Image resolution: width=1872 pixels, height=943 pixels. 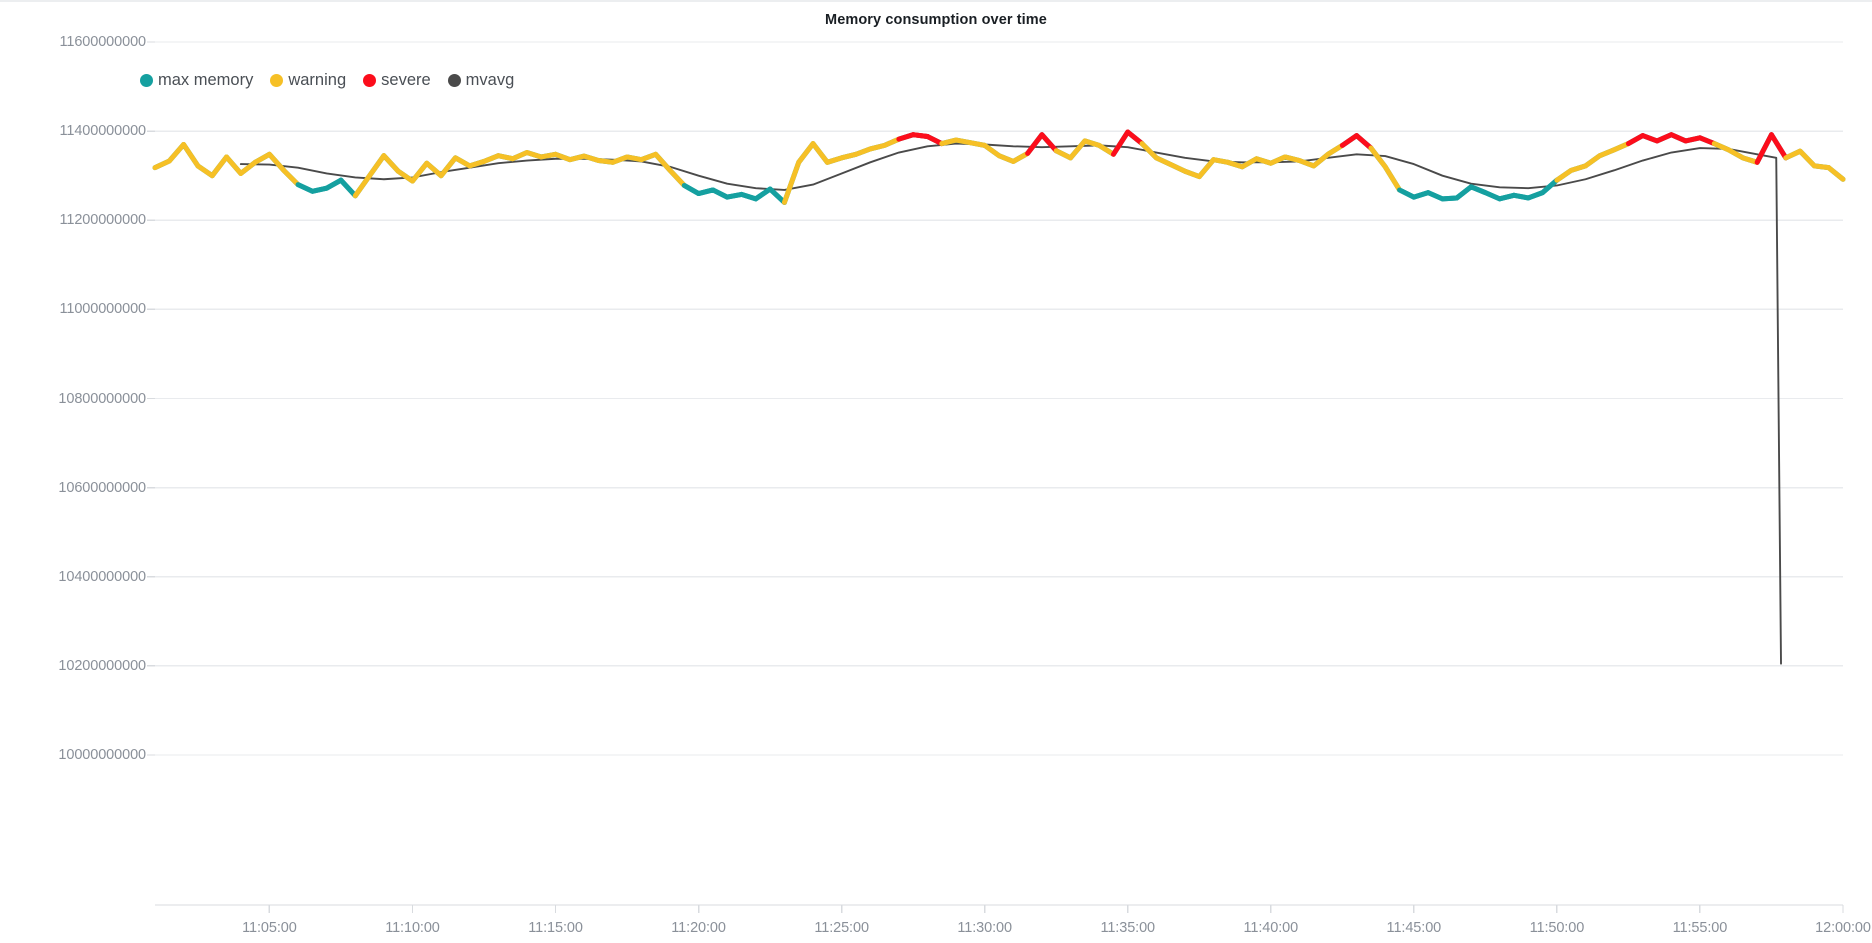 I want to click on y-tick-label: 11600000000, so click(x=102, y=42).